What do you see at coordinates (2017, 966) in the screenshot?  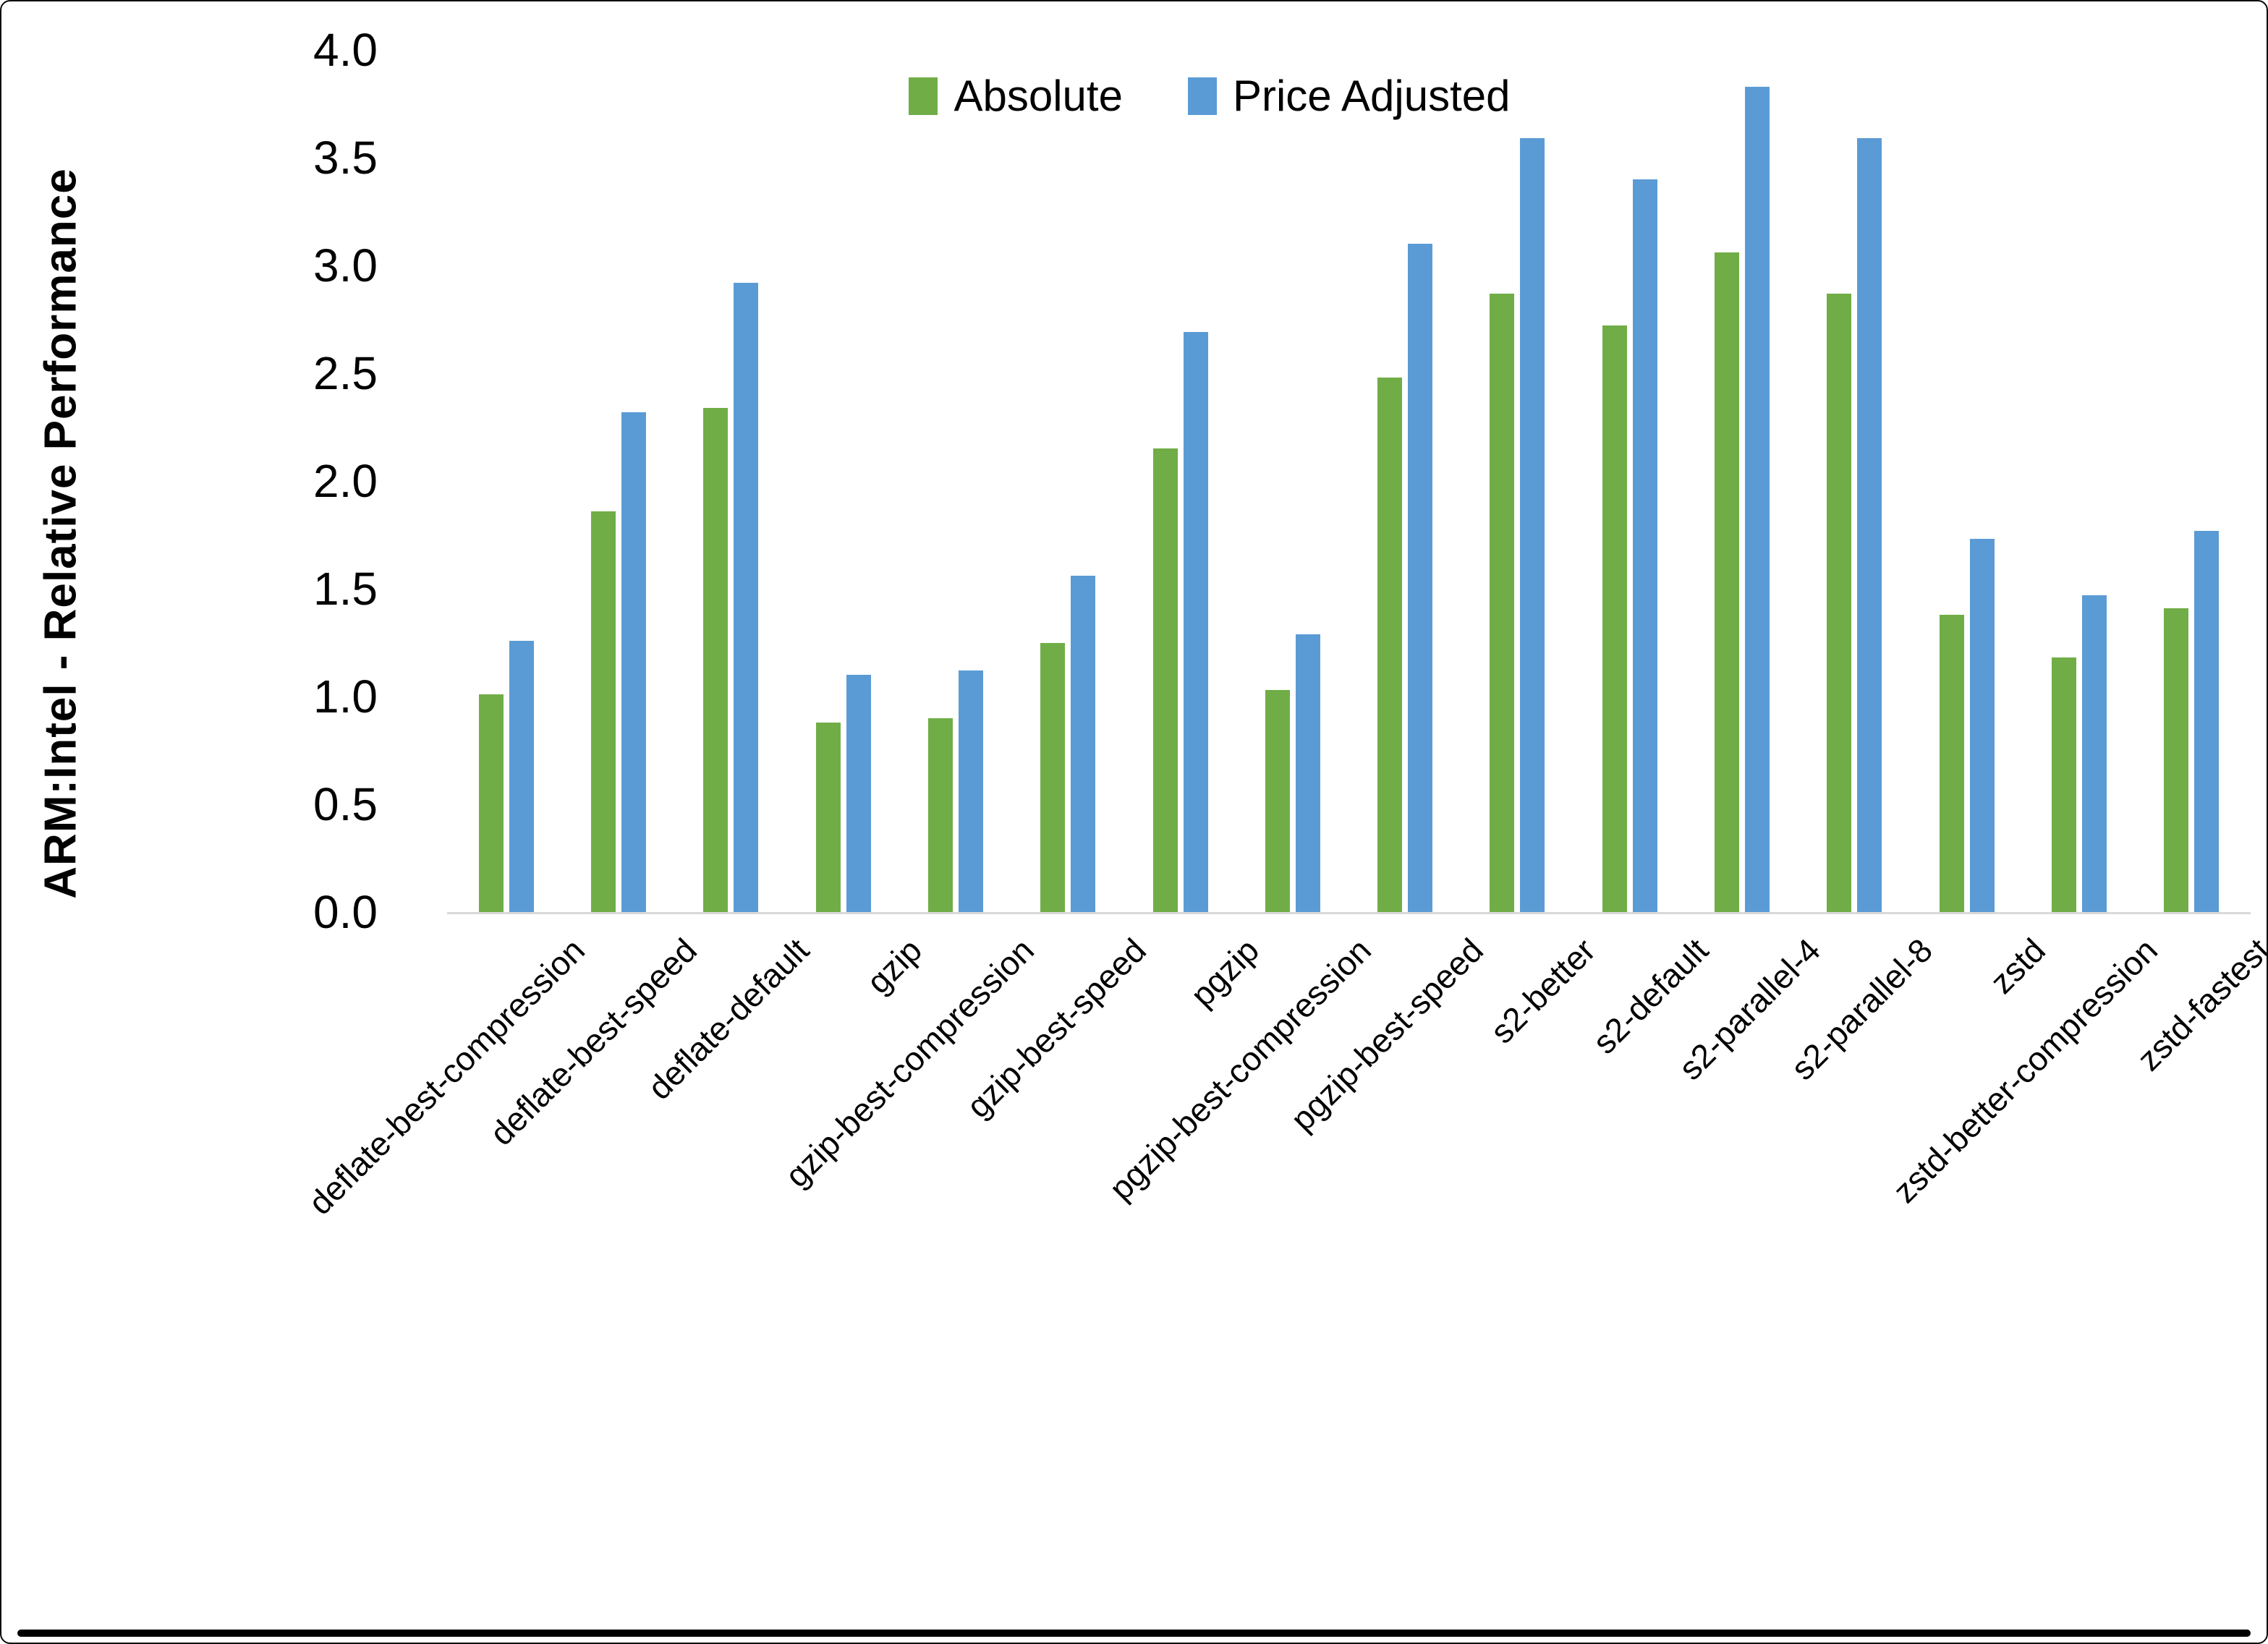 I see `x-tick-label-zstd: zstd` at bounding box center [2017, 966].